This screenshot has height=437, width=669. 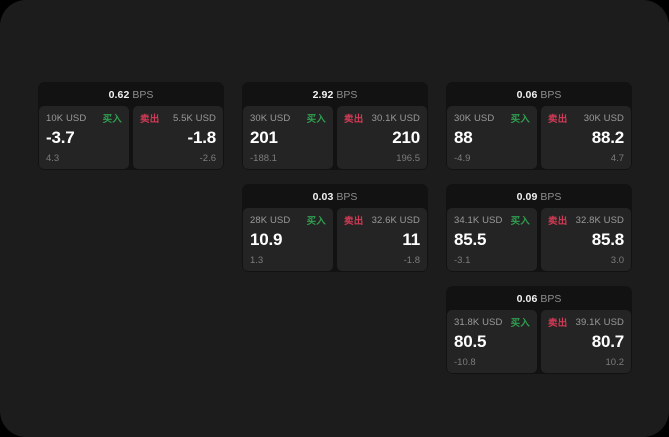 I want to click on spread-value: 0.03, so click(x=323, y=197).